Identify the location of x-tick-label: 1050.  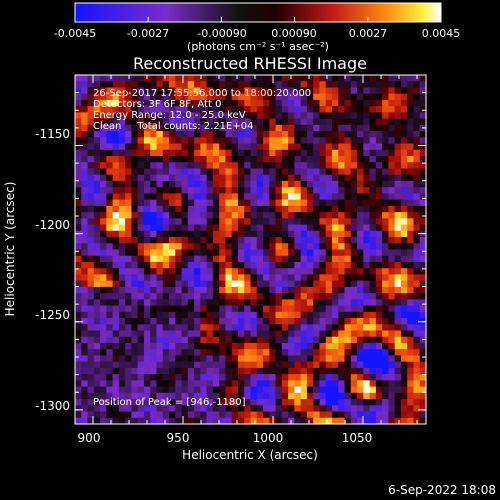
(357, 438).